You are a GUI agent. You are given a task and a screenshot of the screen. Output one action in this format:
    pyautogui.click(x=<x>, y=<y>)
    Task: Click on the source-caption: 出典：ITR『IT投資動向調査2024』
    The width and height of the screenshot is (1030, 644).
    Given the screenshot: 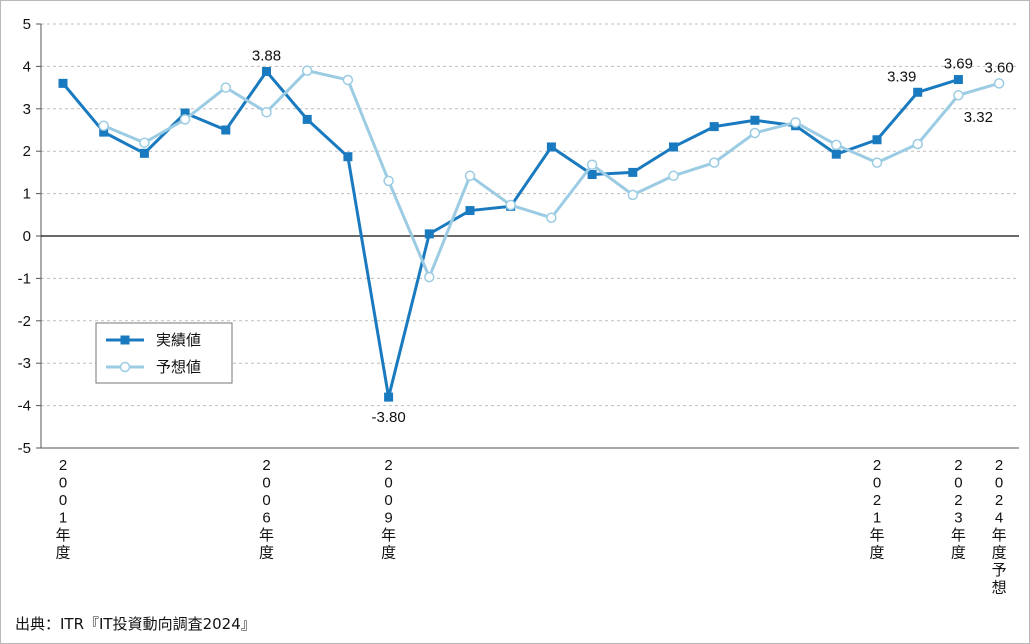 What is the action you would take?
    pyautogui.click(x=135, y=624)
    